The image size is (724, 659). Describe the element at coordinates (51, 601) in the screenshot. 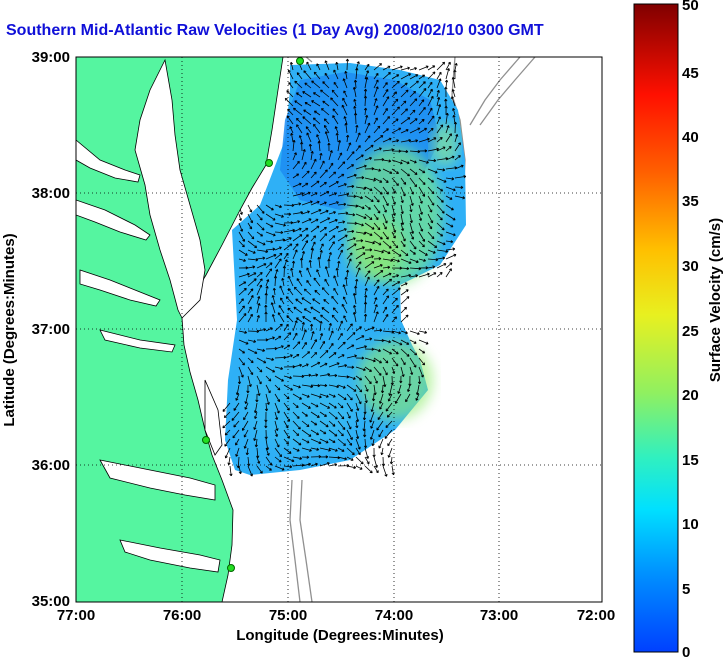

I see `y-tick-label: 35:00` at that location.